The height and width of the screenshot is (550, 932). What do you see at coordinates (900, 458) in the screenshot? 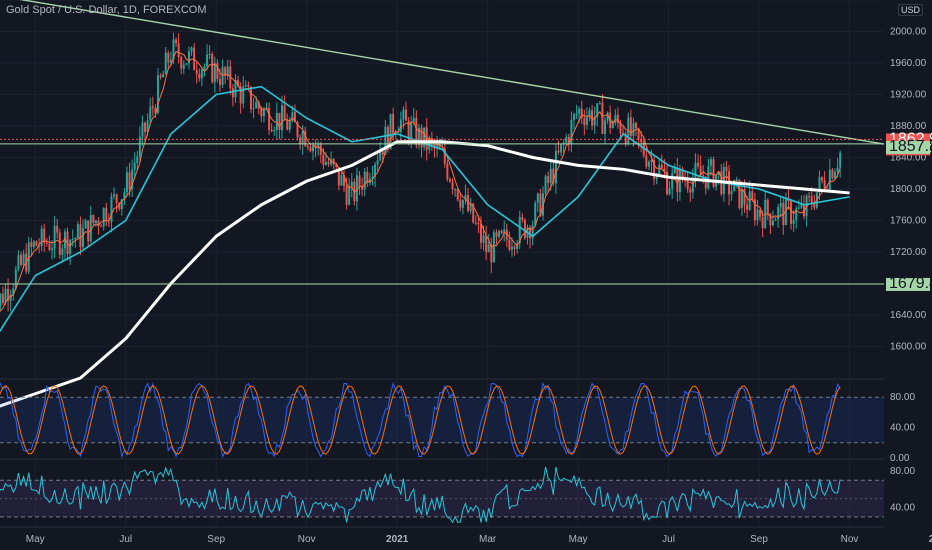
I see `stoch-tick-label: 0.00` at bounding box center [900, 458].